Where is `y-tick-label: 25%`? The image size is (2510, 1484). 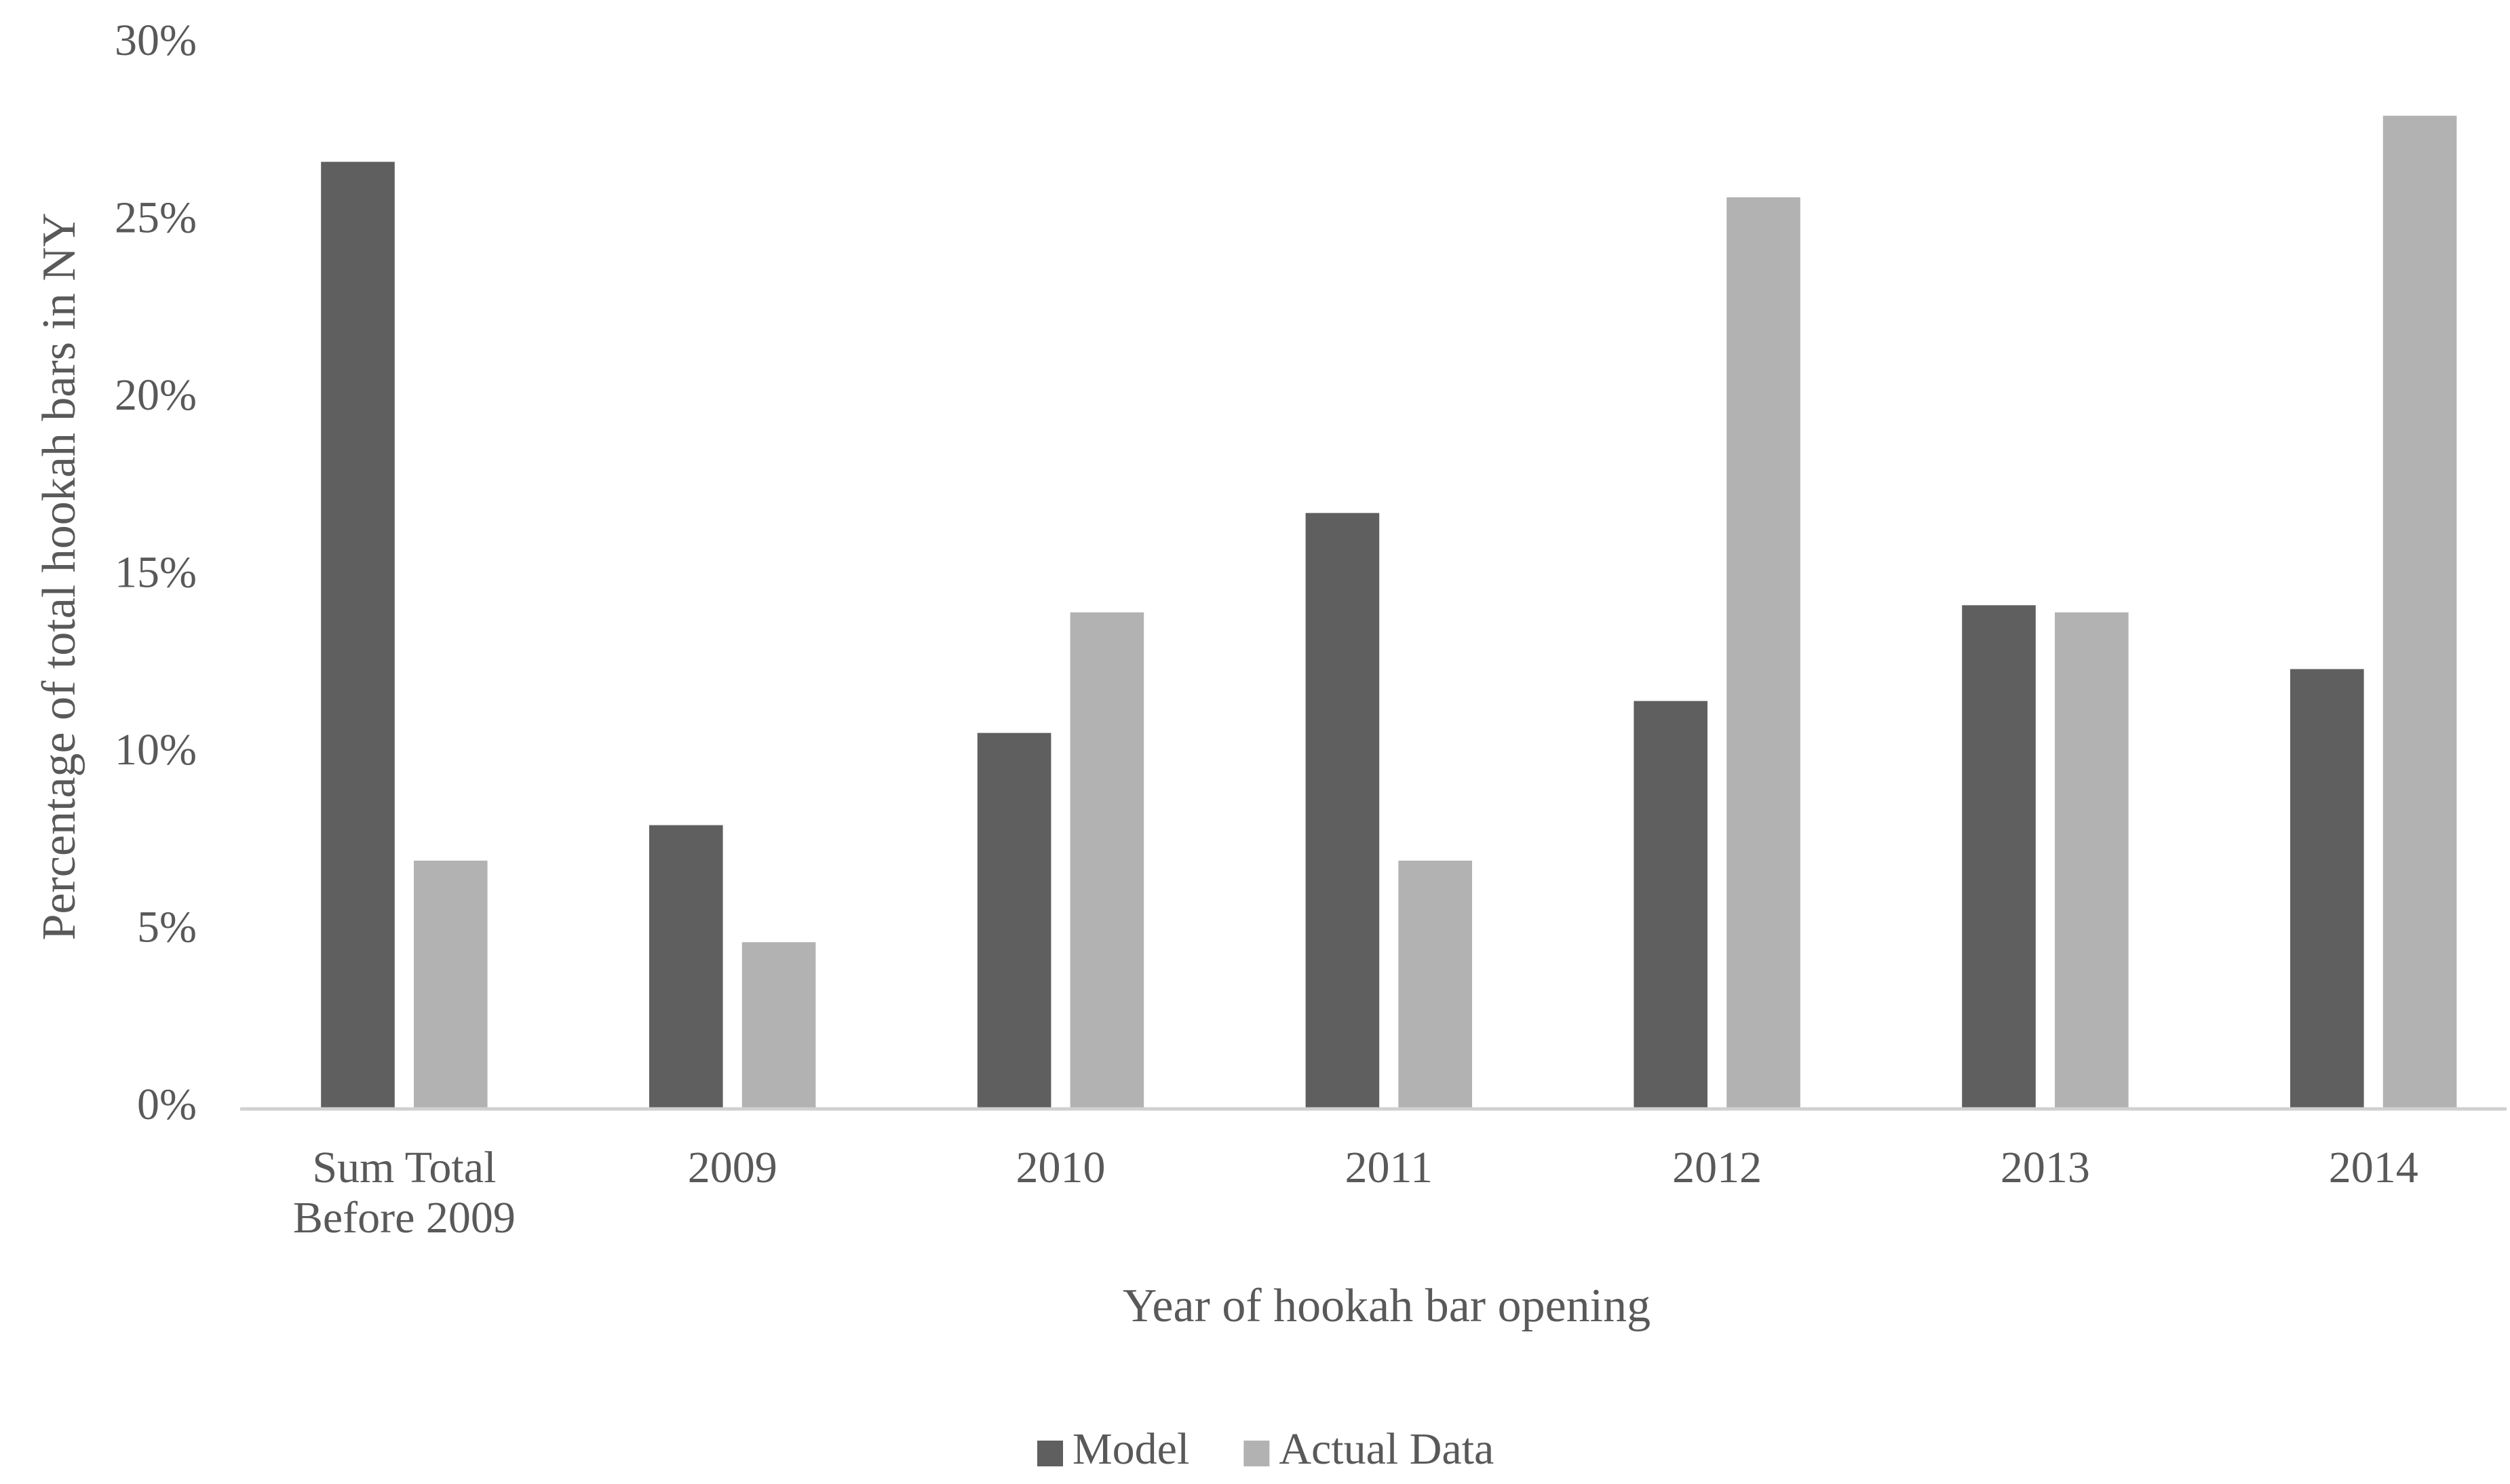 y-tick-label: 25% is located at coordinates (156, 218).